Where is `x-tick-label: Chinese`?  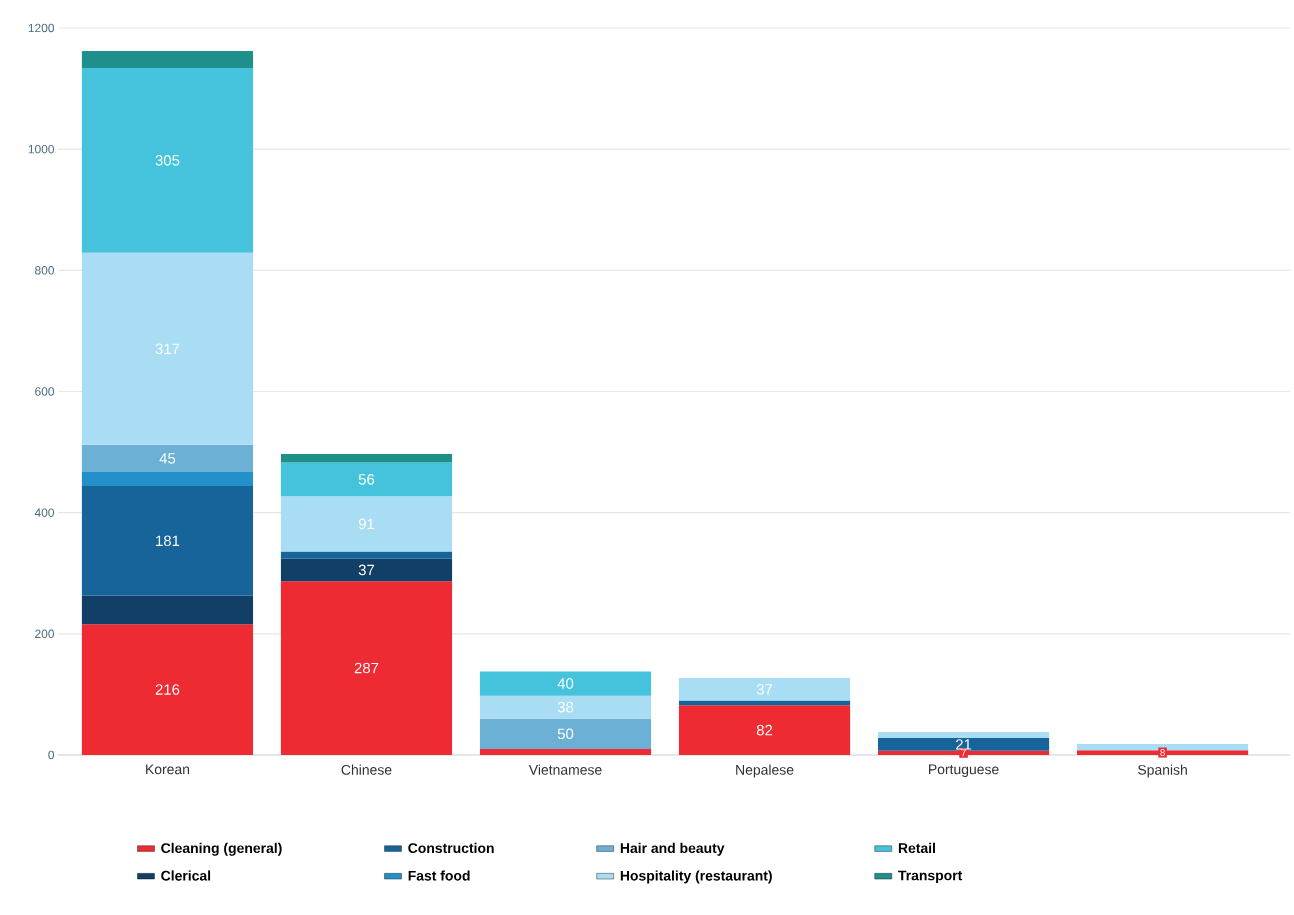
x-tick-label: Chinese is located at coordinates (366, 769).